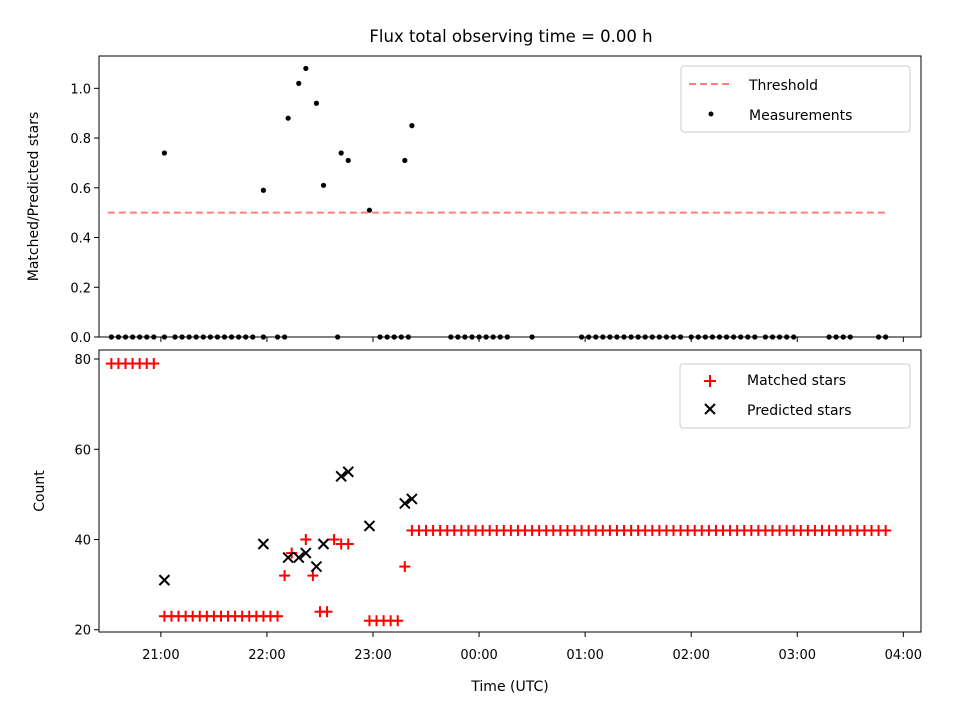  I want to click on top-y-tick-label: 0.6, so click(80, 189).